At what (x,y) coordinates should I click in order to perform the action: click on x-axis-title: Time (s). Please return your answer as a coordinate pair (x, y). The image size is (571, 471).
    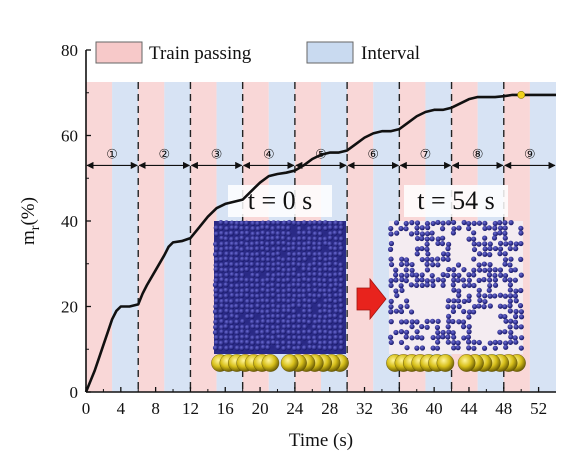
    Looking at the image, I should click on (321, 440).